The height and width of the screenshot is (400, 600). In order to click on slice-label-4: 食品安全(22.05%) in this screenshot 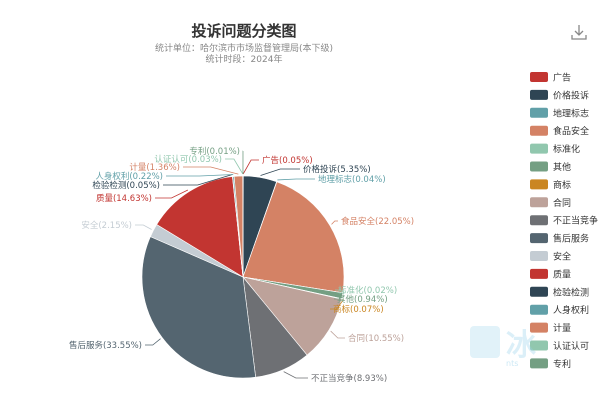, I will do `click(377, 221)`.